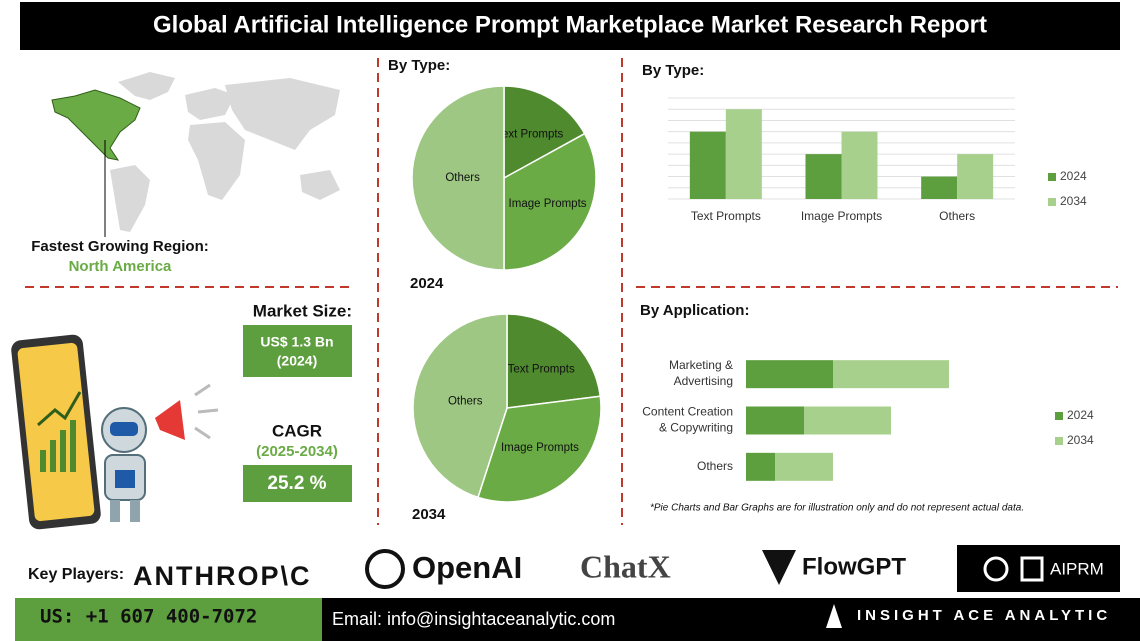  Describe the element at coordinates (841, 216) in the screenshot. I see `x-tick-label: Image Prompts` at that location.